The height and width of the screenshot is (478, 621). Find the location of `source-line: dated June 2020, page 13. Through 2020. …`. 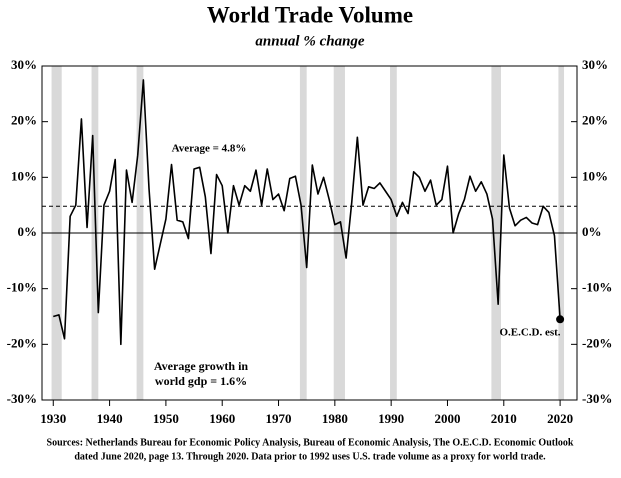

source-line: dated June 2020, page 13. Through 2020. … is located at coordinates (310, 456).